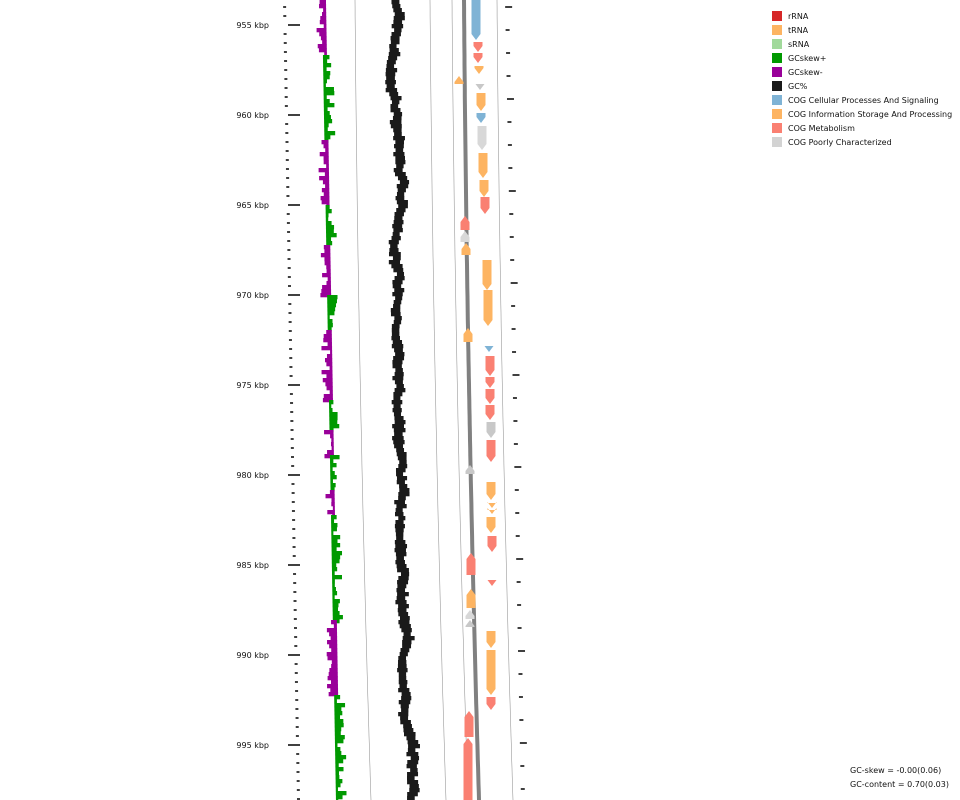  I want to click on legend-item: GCskew-, so click(862, 72).